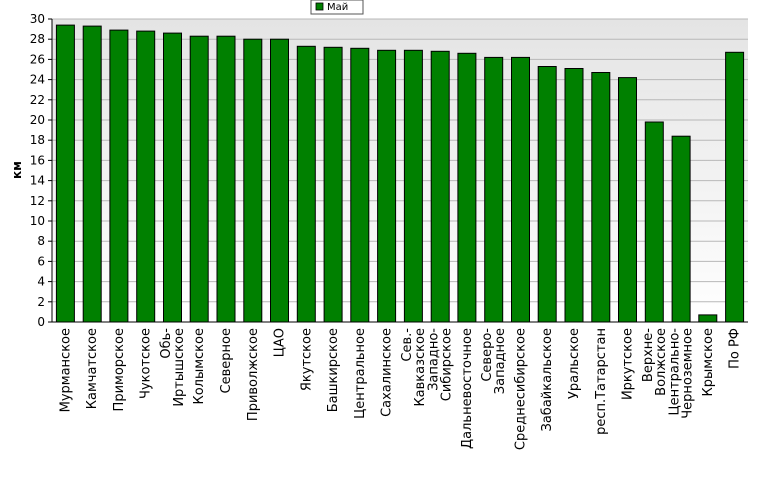 This screenshot has height=479, width=777. I want to click on x-tick-label: Чукотское, so click(146, 363).